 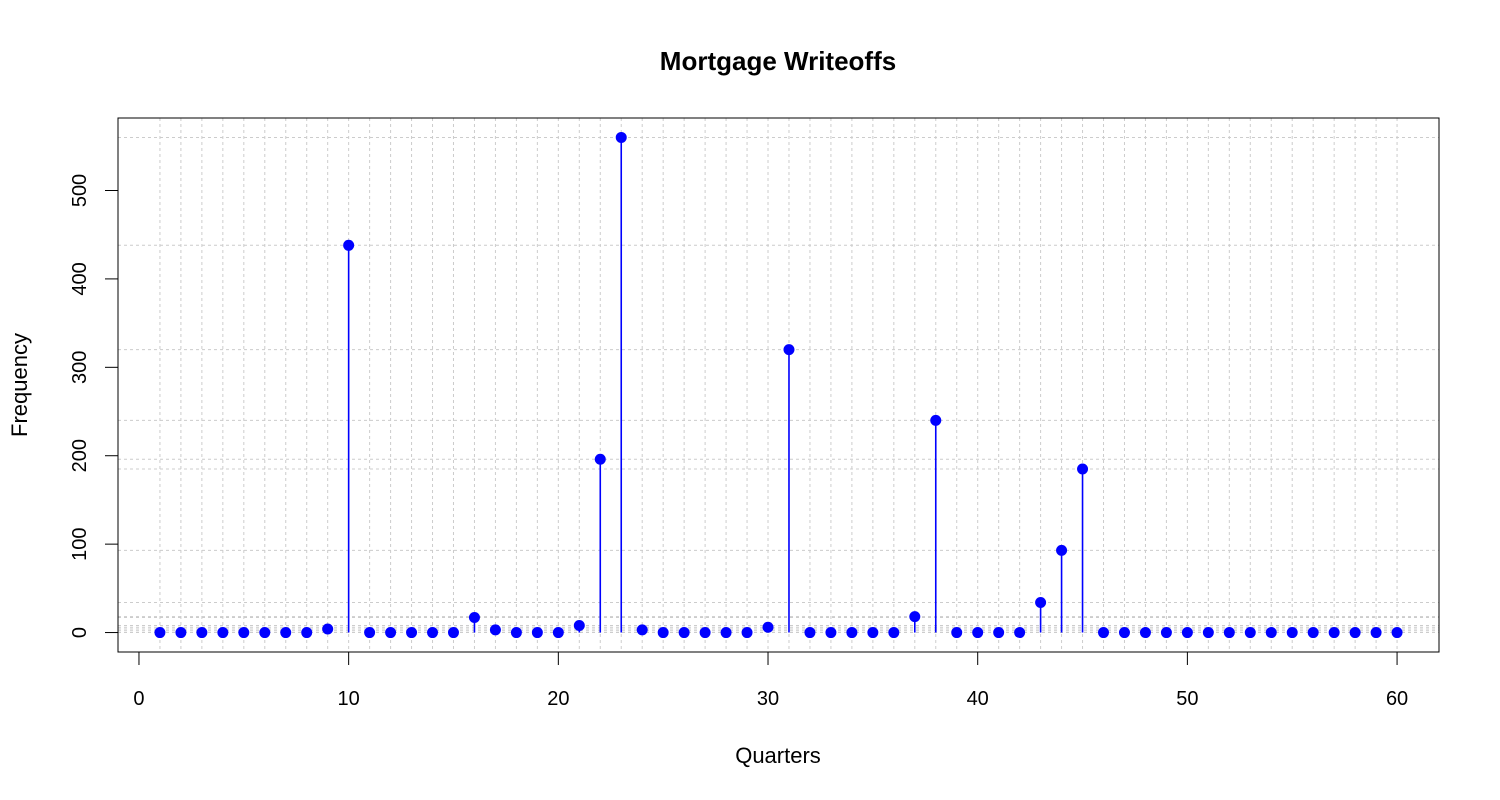 What do you see at coordinates (768, 699) in the screenshot?
I see `x-tick-label: 30` at bounding box center [768, 699].